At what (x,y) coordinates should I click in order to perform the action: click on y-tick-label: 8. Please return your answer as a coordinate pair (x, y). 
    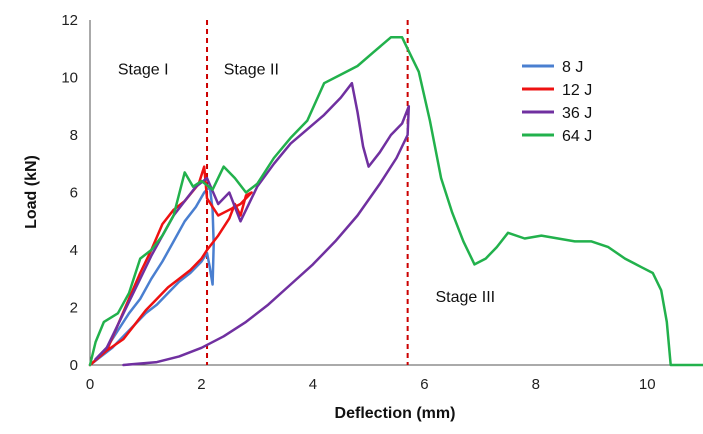
    Looking at the image, I should click on (74, 135).